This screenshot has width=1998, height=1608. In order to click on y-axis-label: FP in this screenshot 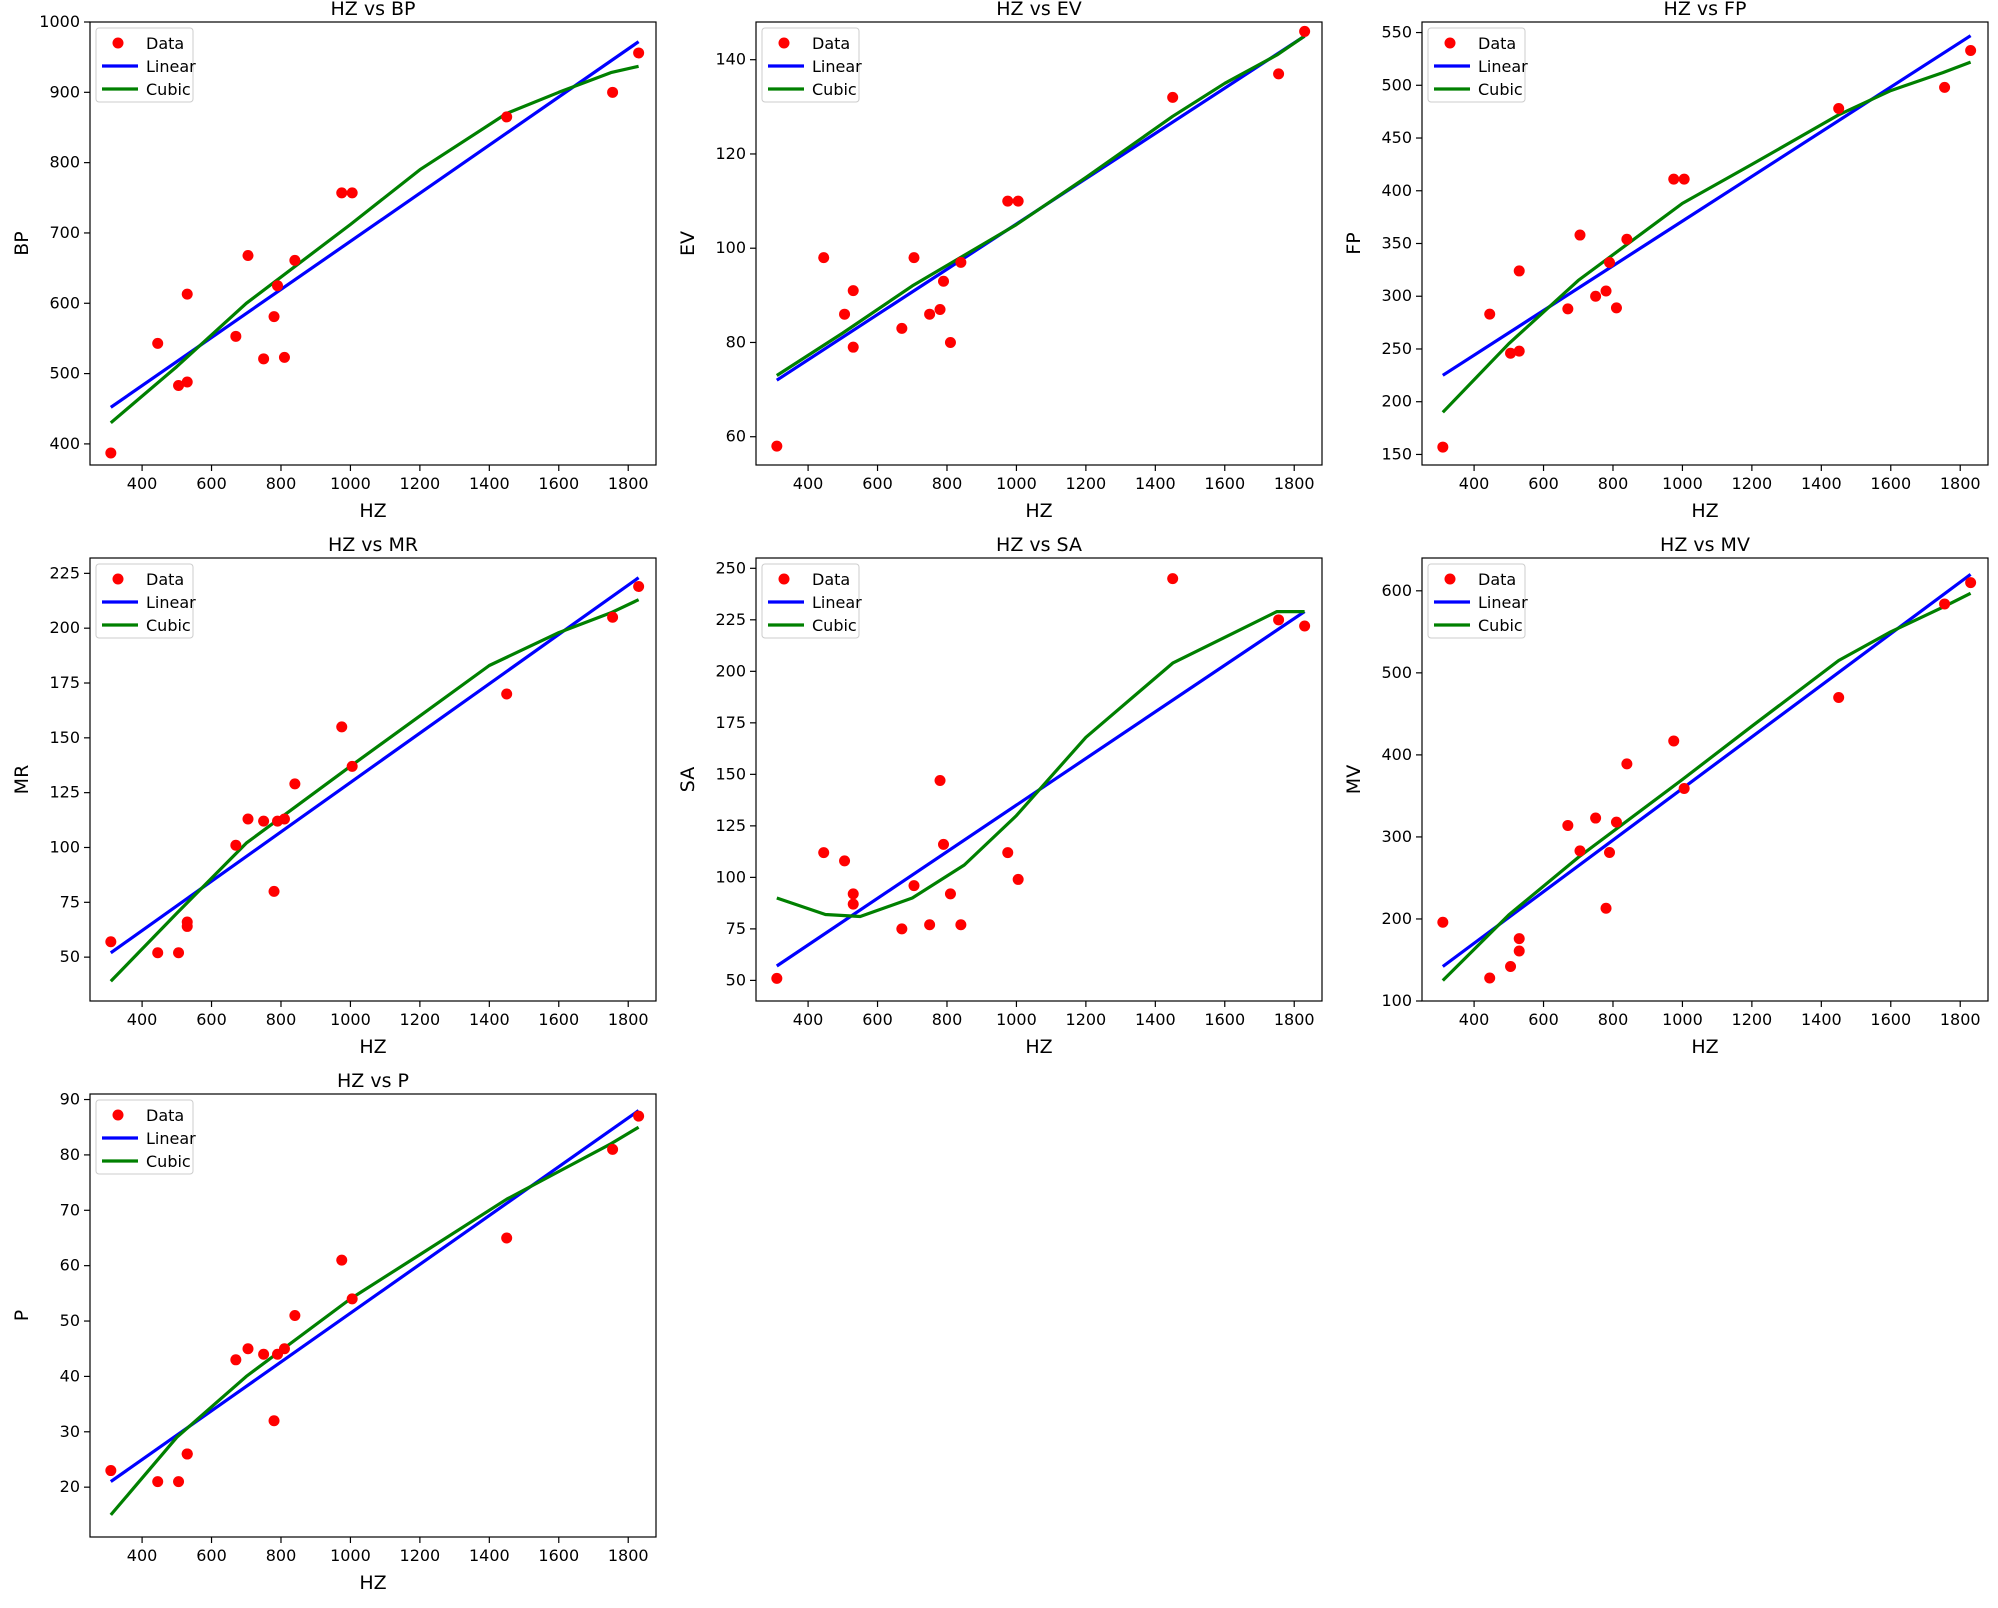, I will do `click(1354, 243)`.